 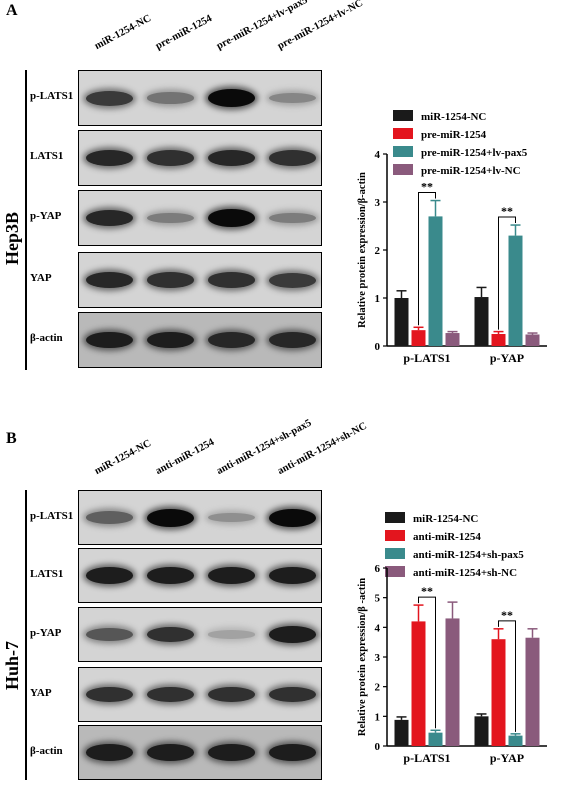 What do you see at coordinates (12, 665) in the screenshot?
I see `cell-line-label: Huh-7` at bounding box center [12, 665].